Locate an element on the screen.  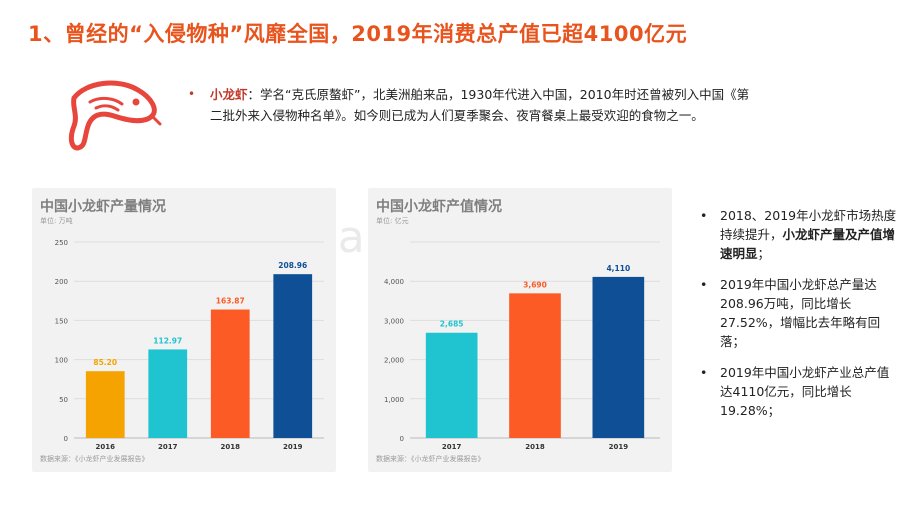
key-point: • 2019年中国小龙虾产业总产值达4110亿元，同比增长19.28%； is located at coordinates (800, 391).